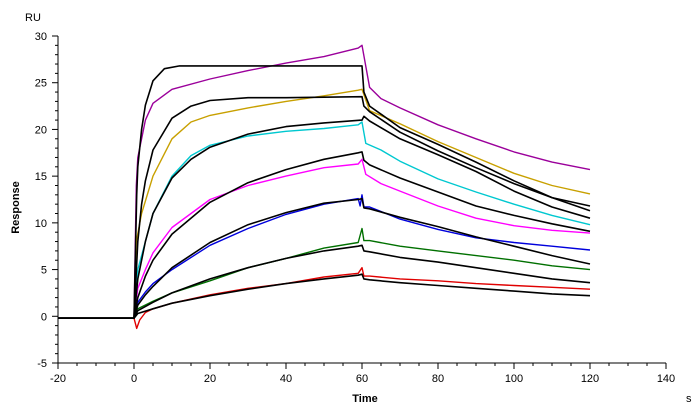 This screenshot has width=700, height=408. I want to click on y-axis-title: Response, so click(16, 207).